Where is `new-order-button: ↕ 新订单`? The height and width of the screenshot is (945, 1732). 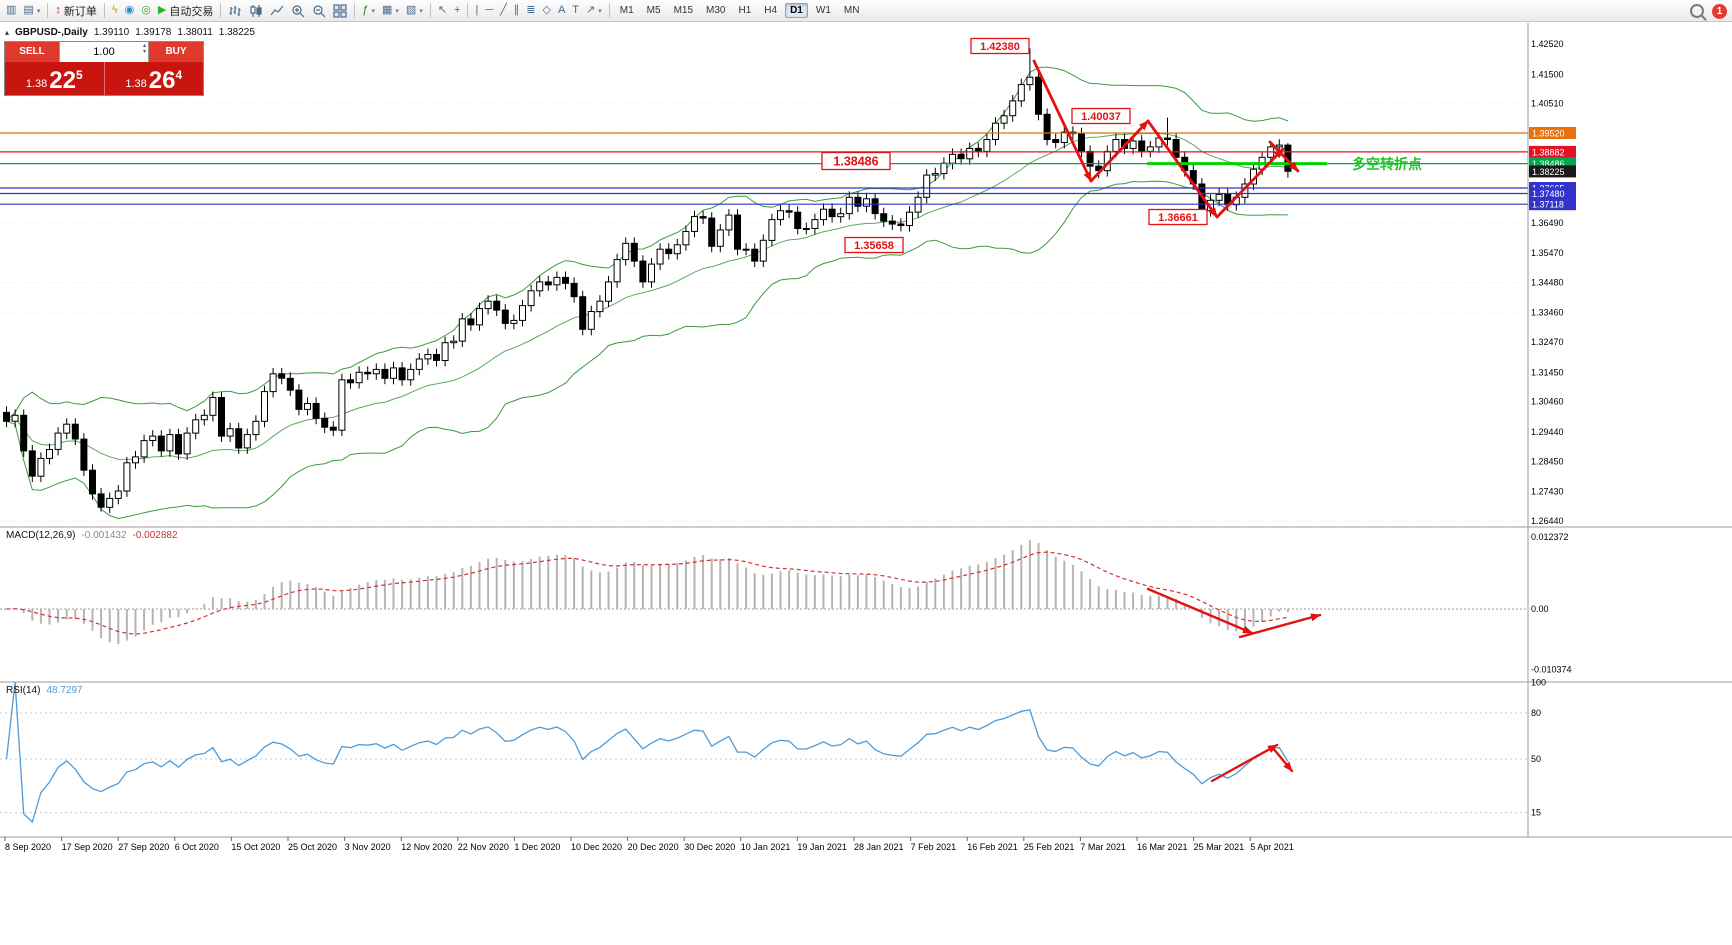 new-order-button: ↕ 新订单 is located at coordinates (76, 11).